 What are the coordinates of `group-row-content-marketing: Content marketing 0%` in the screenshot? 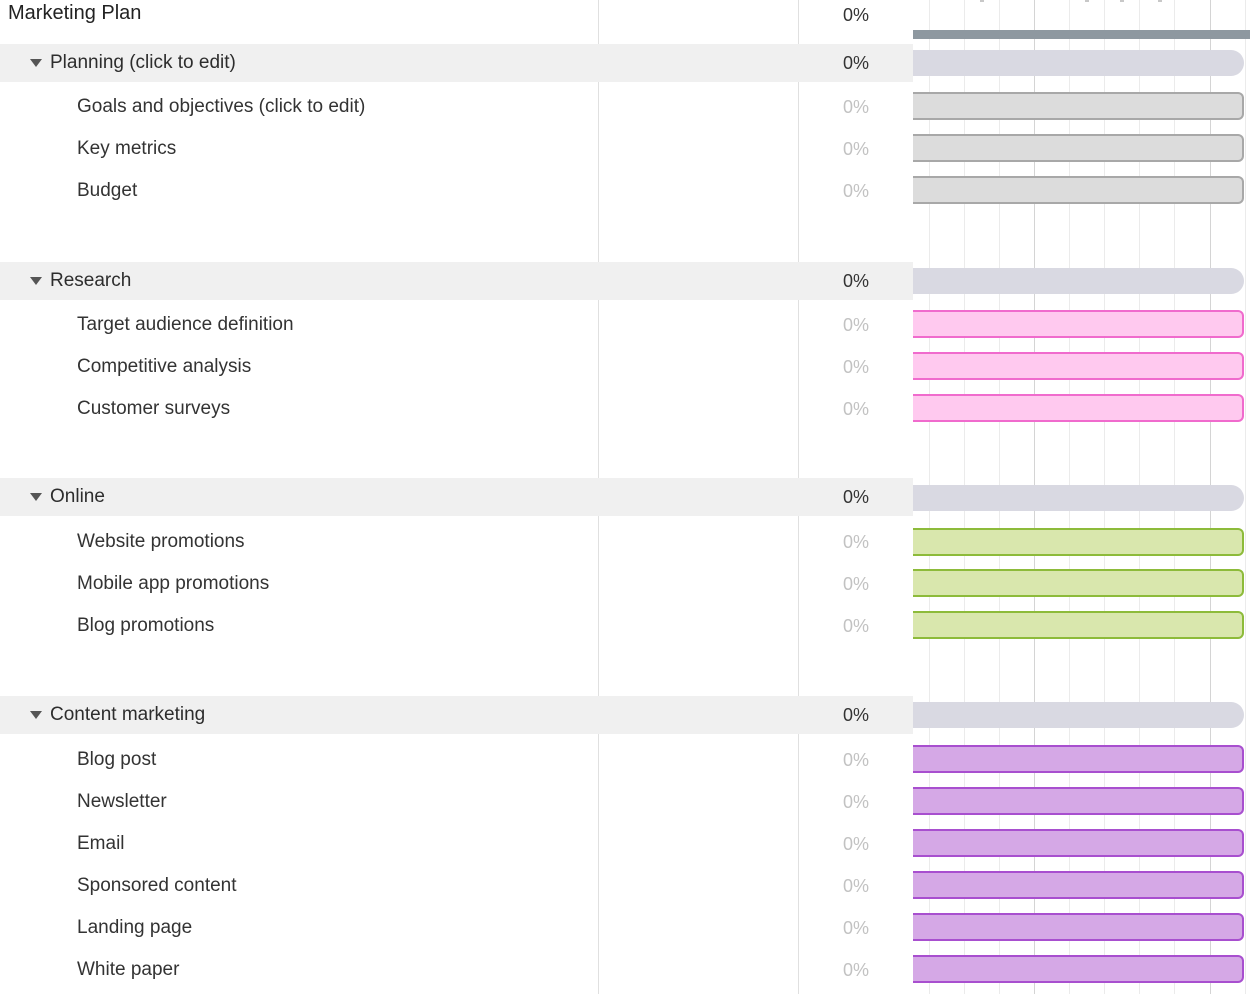 It's located at (456, 715).